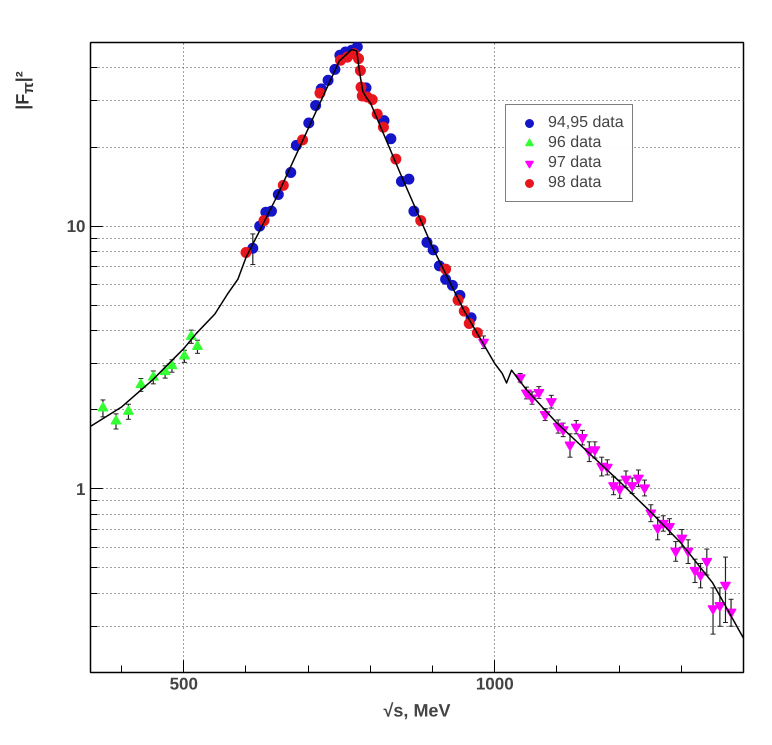 The image size is (772, 745). What do you see at coordinates (495, 684) in the screenshot?
I see `x-tick-label: 1000` at bounding box center [495, 684].